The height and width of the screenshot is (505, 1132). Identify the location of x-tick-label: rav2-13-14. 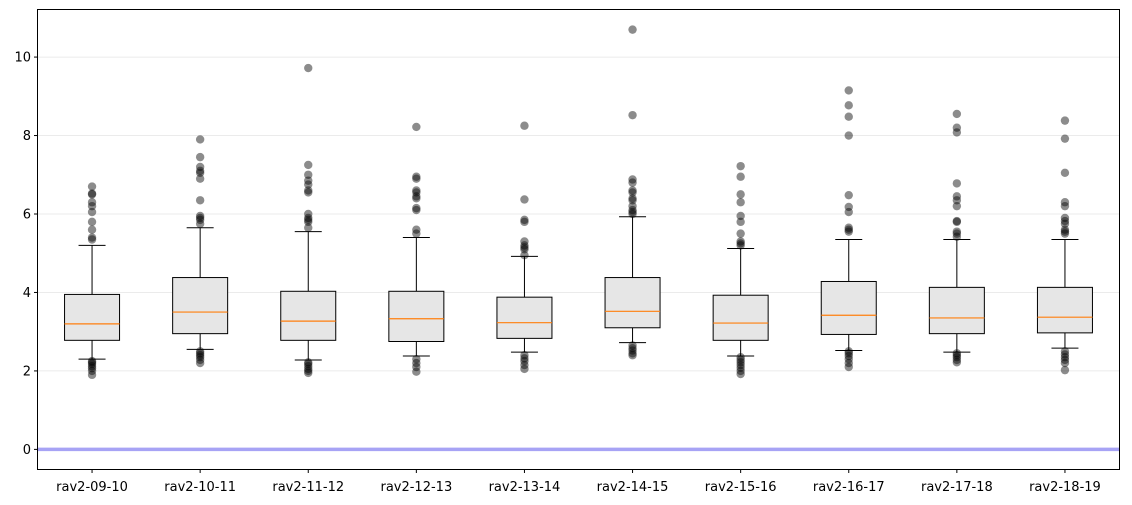
(525, 487).